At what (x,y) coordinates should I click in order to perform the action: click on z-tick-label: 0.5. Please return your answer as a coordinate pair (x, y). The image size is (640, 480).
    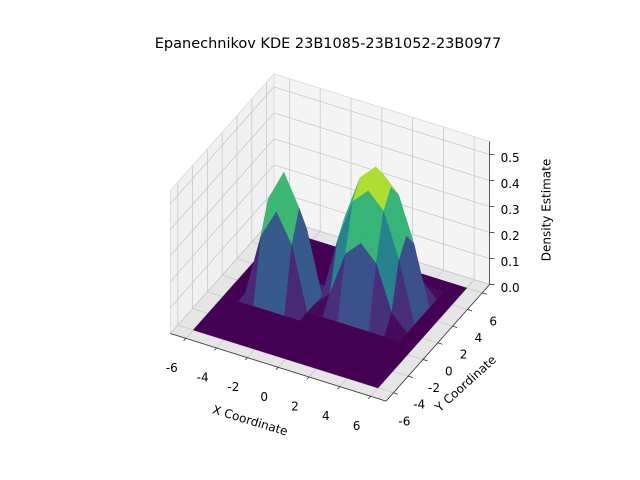
    Looking at the image, I should click on (510, 158).